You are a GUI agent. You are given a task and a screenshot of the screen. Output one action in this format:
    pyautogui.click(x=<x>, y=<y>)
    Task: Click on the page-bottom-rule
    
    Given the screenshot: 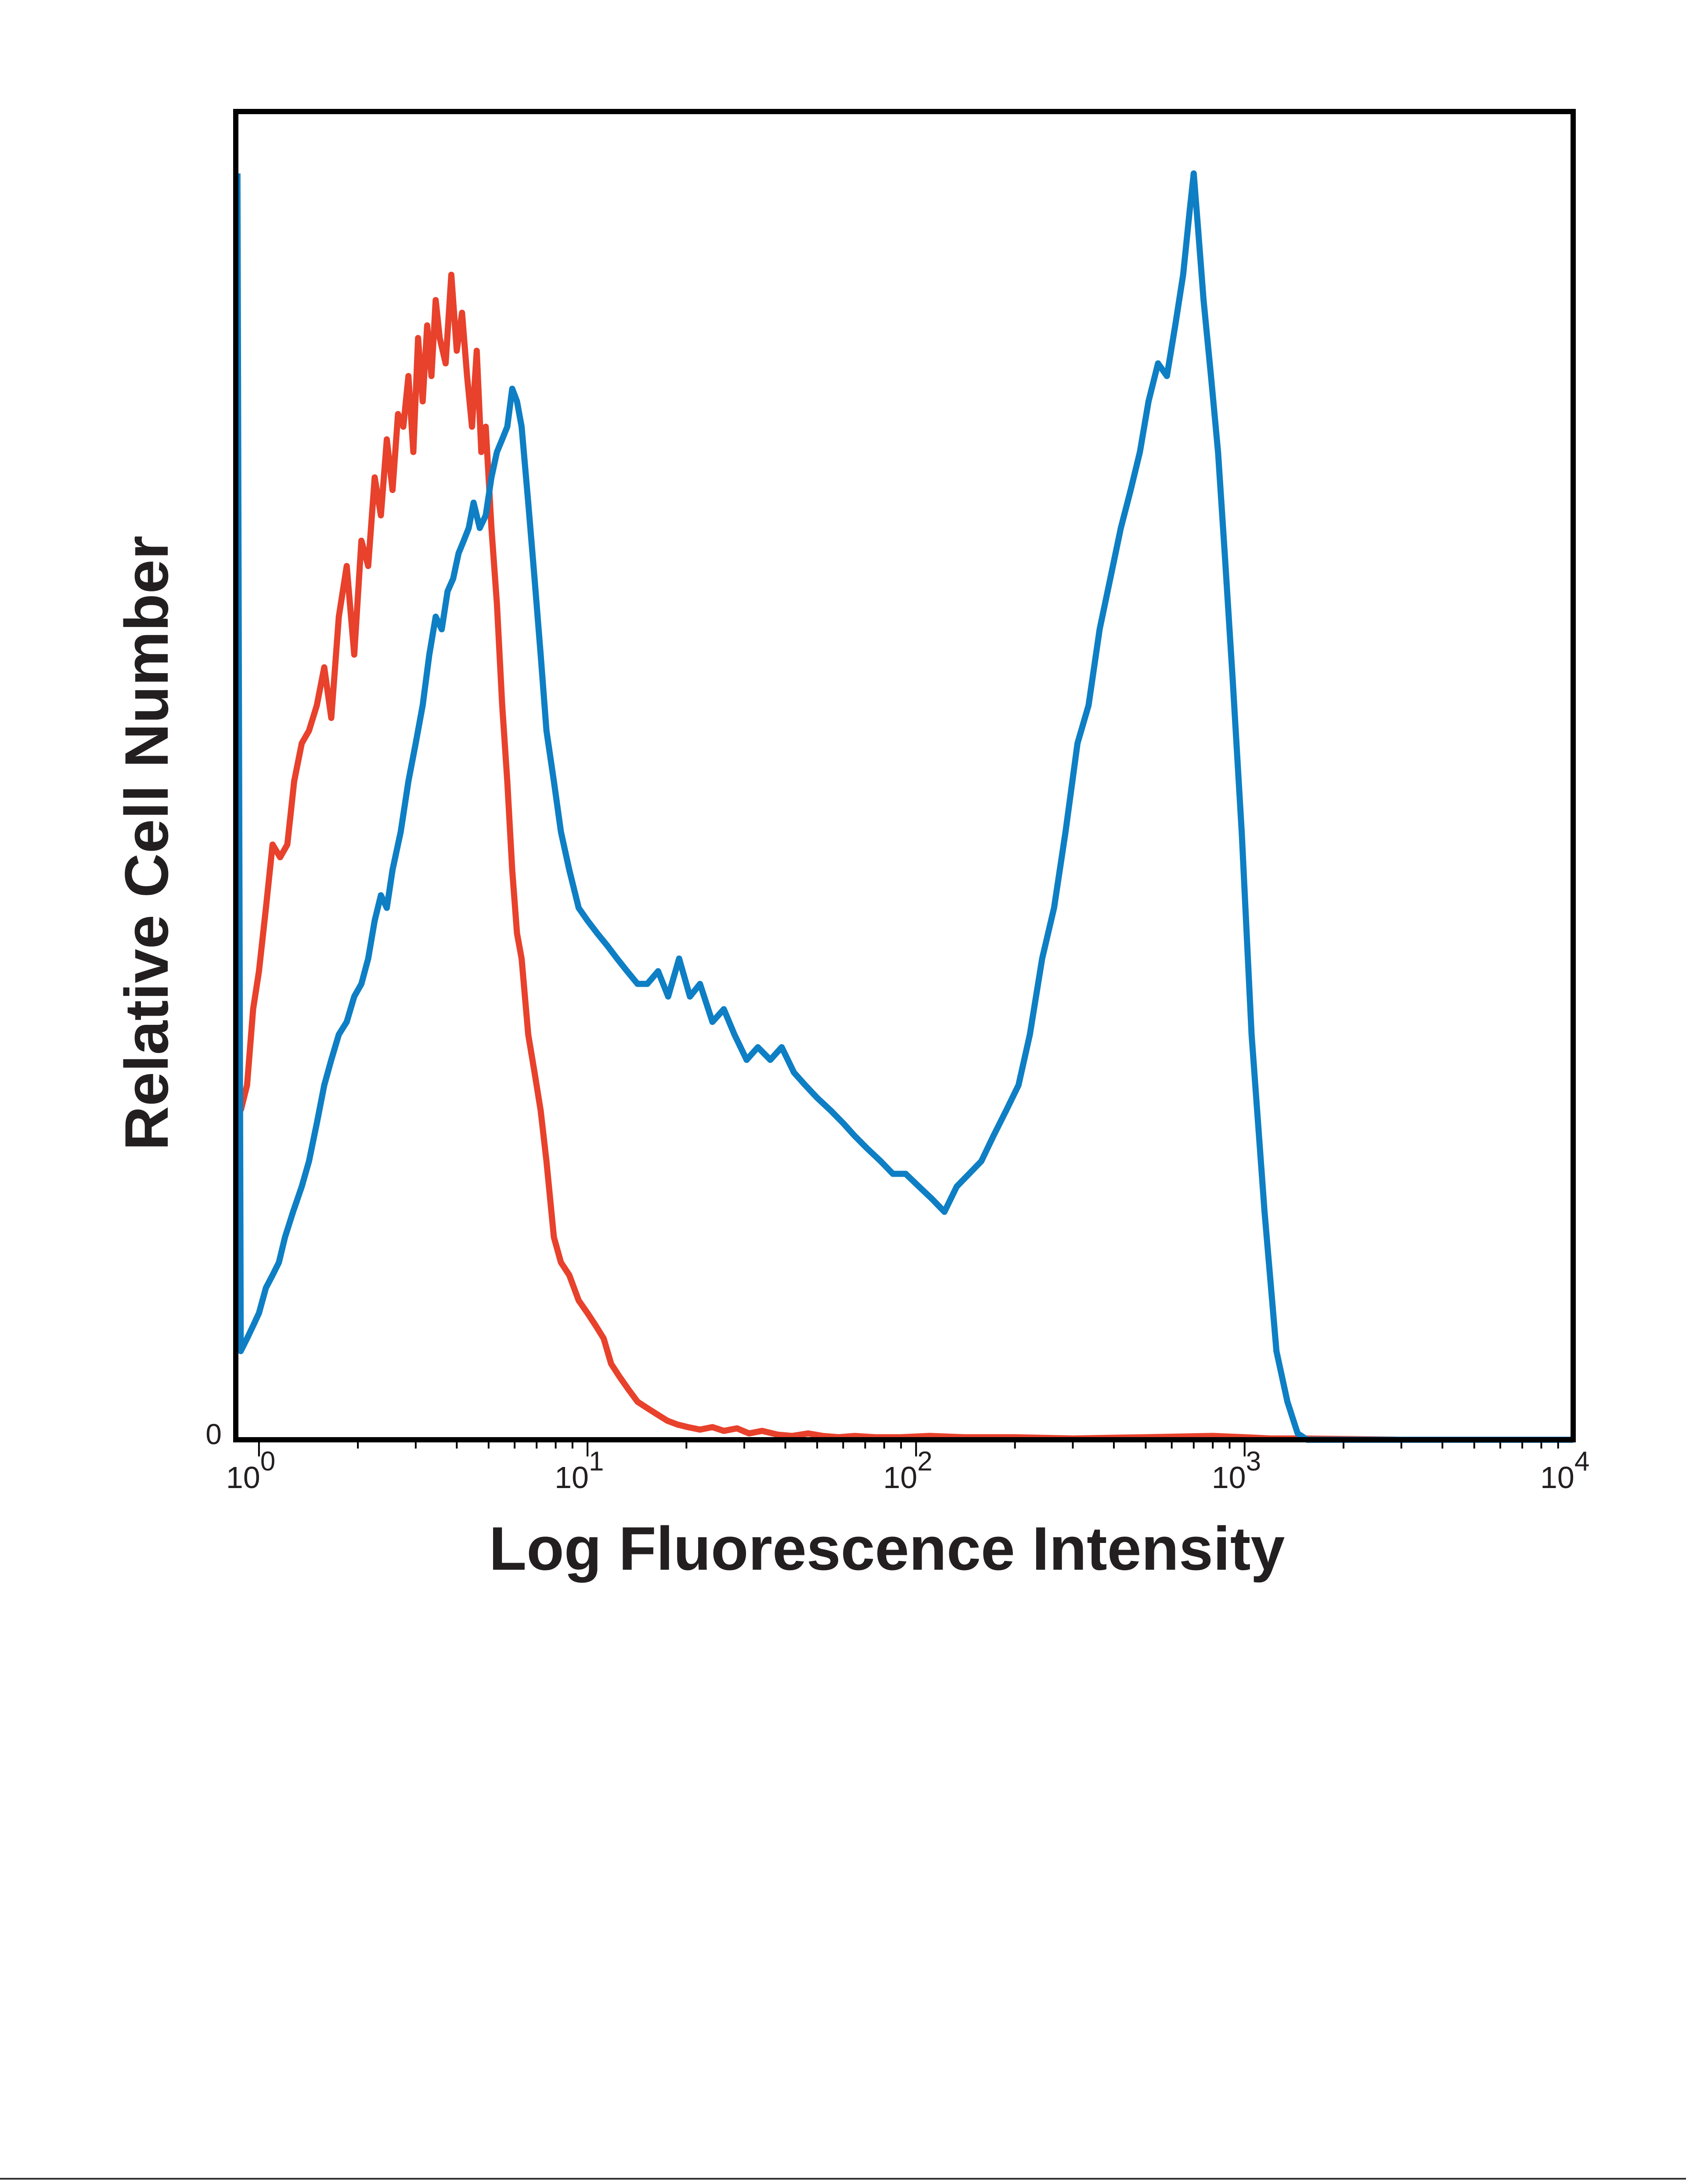 What is the action you would take?
    pyautogui.click(x=843, y=2179)
    